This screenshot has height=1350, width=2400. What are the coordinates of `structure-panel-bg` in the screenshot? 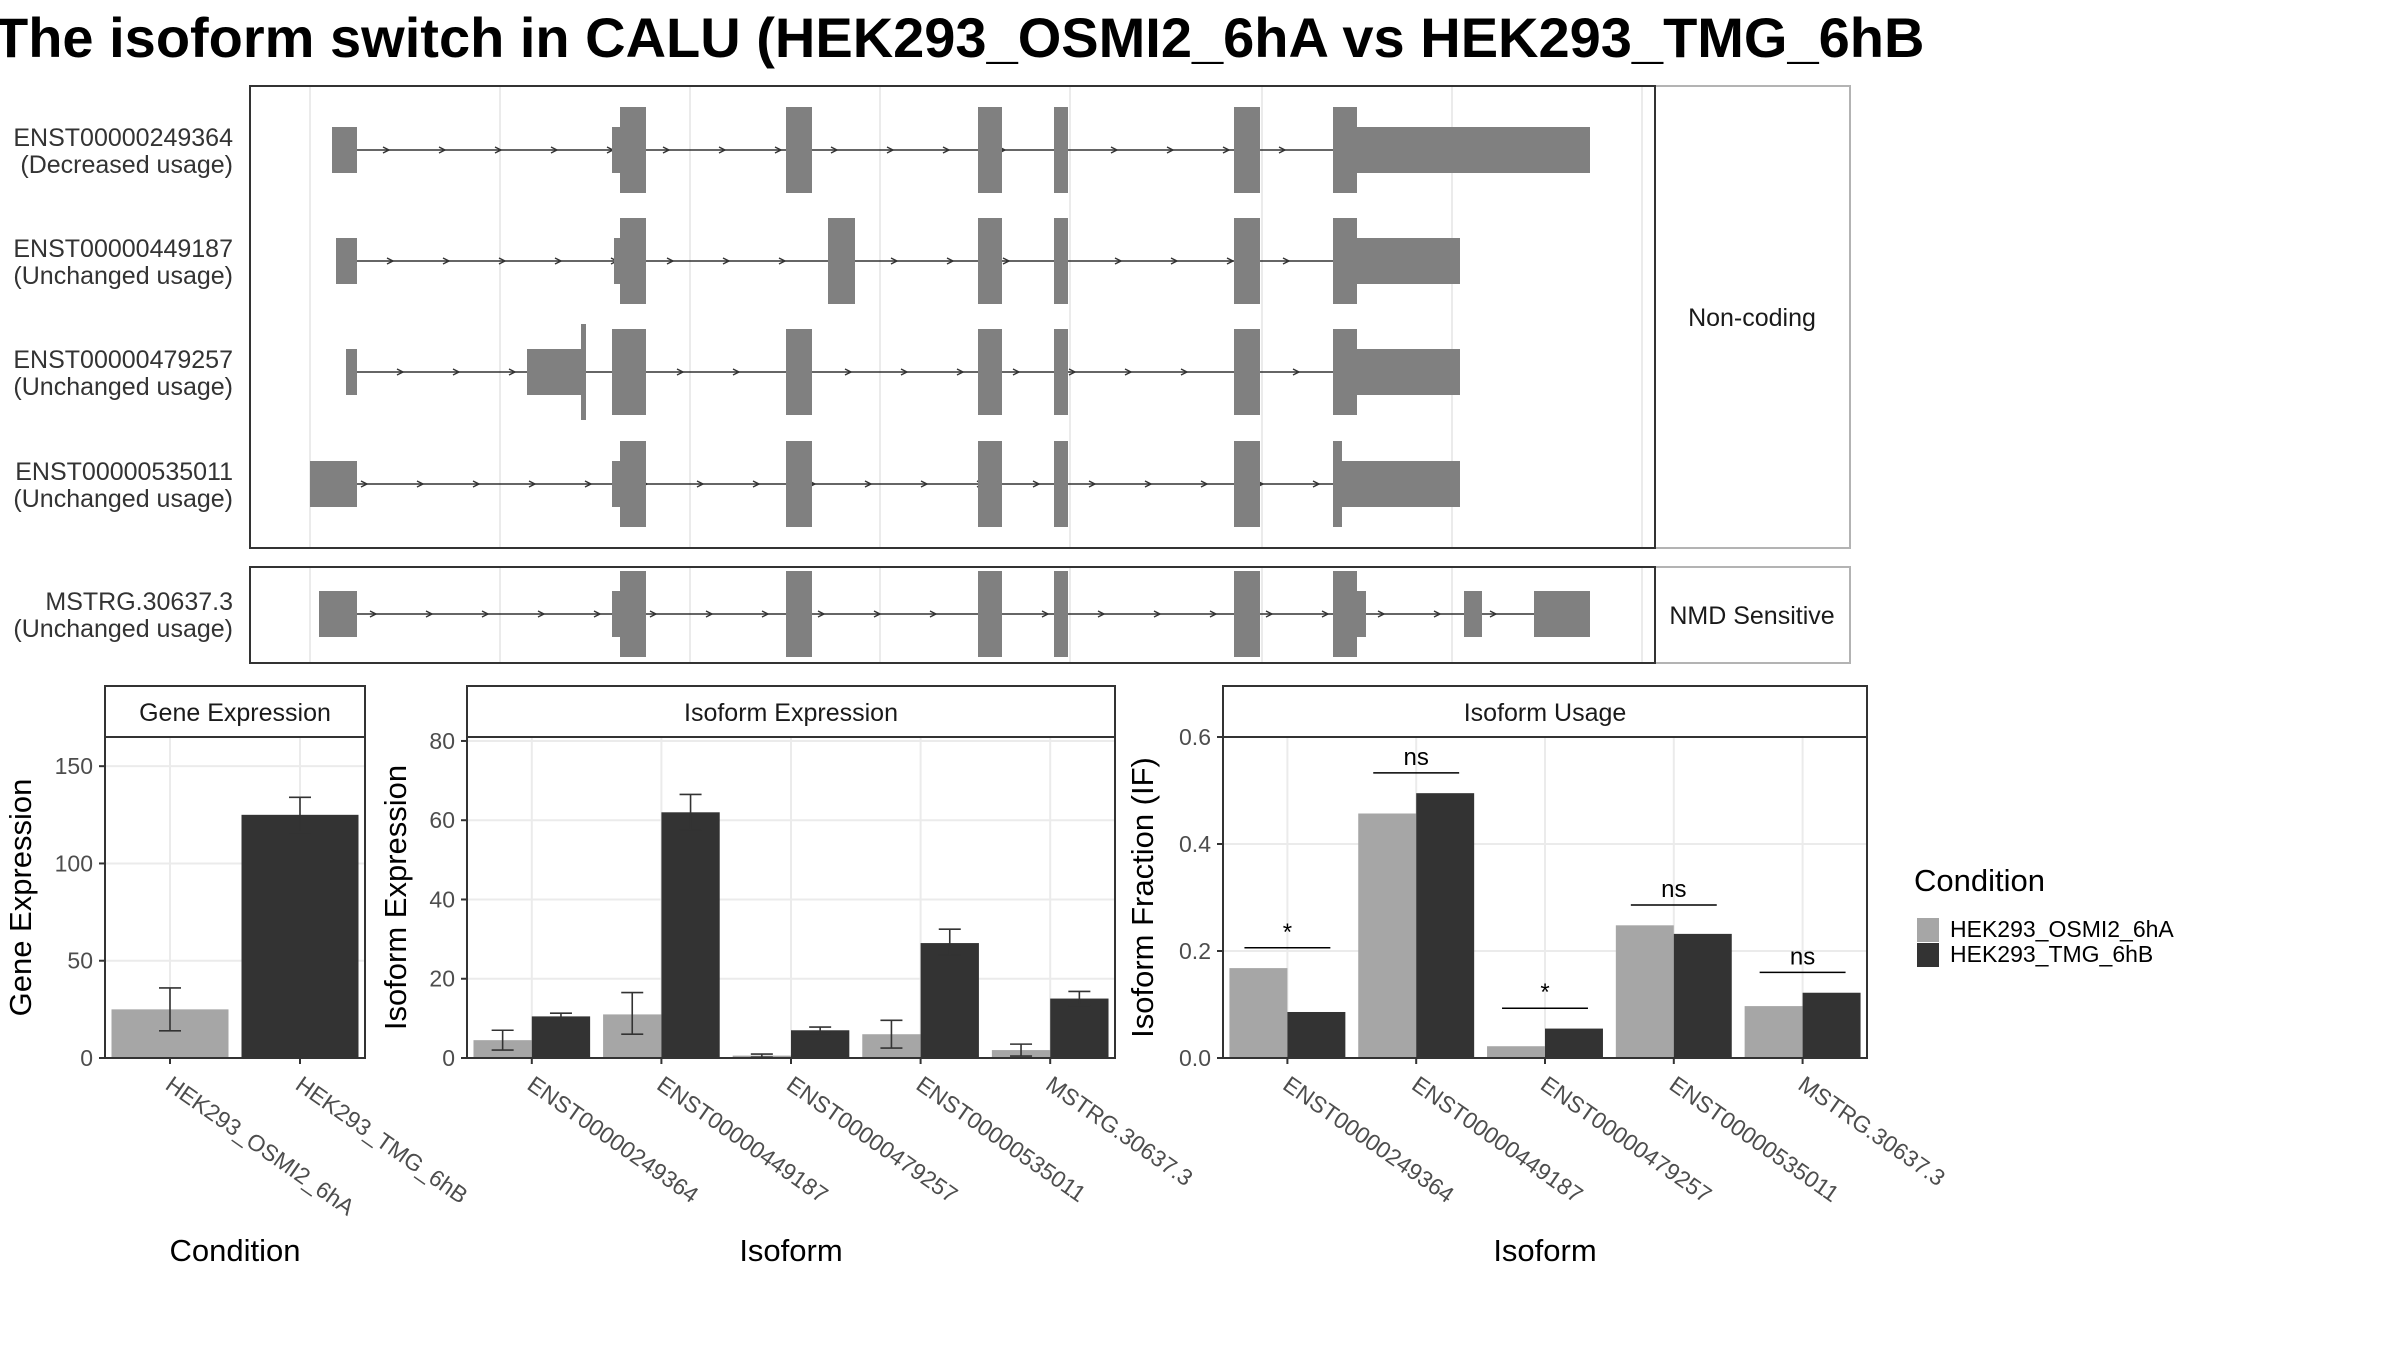 It's located at (952, 615).